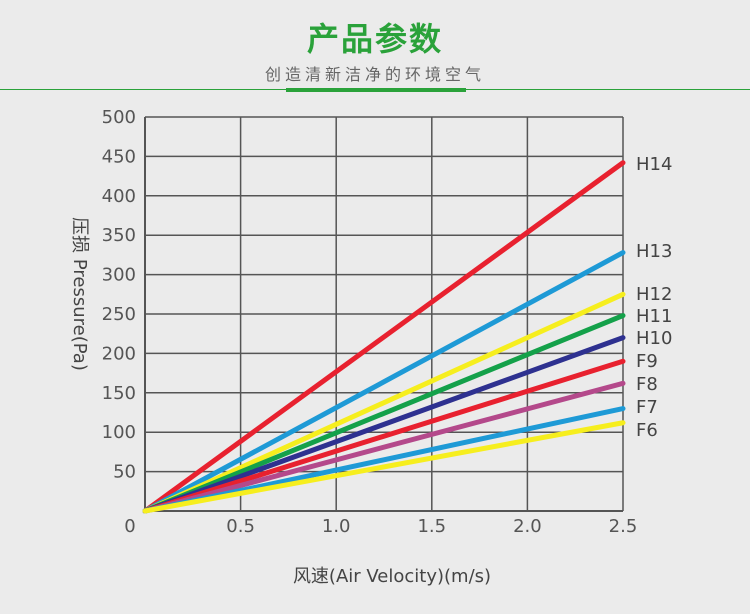 The image size is (750, 614). Describe the element at coordinates (647, 407) in the screenshot. I see `series-label-f7: F7` at that location.